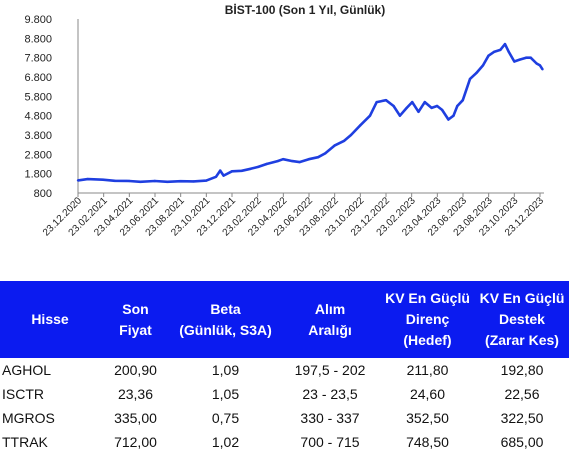 The image size is (569, 459). I want to click on table-cell: 211,80, so click(427, 370).